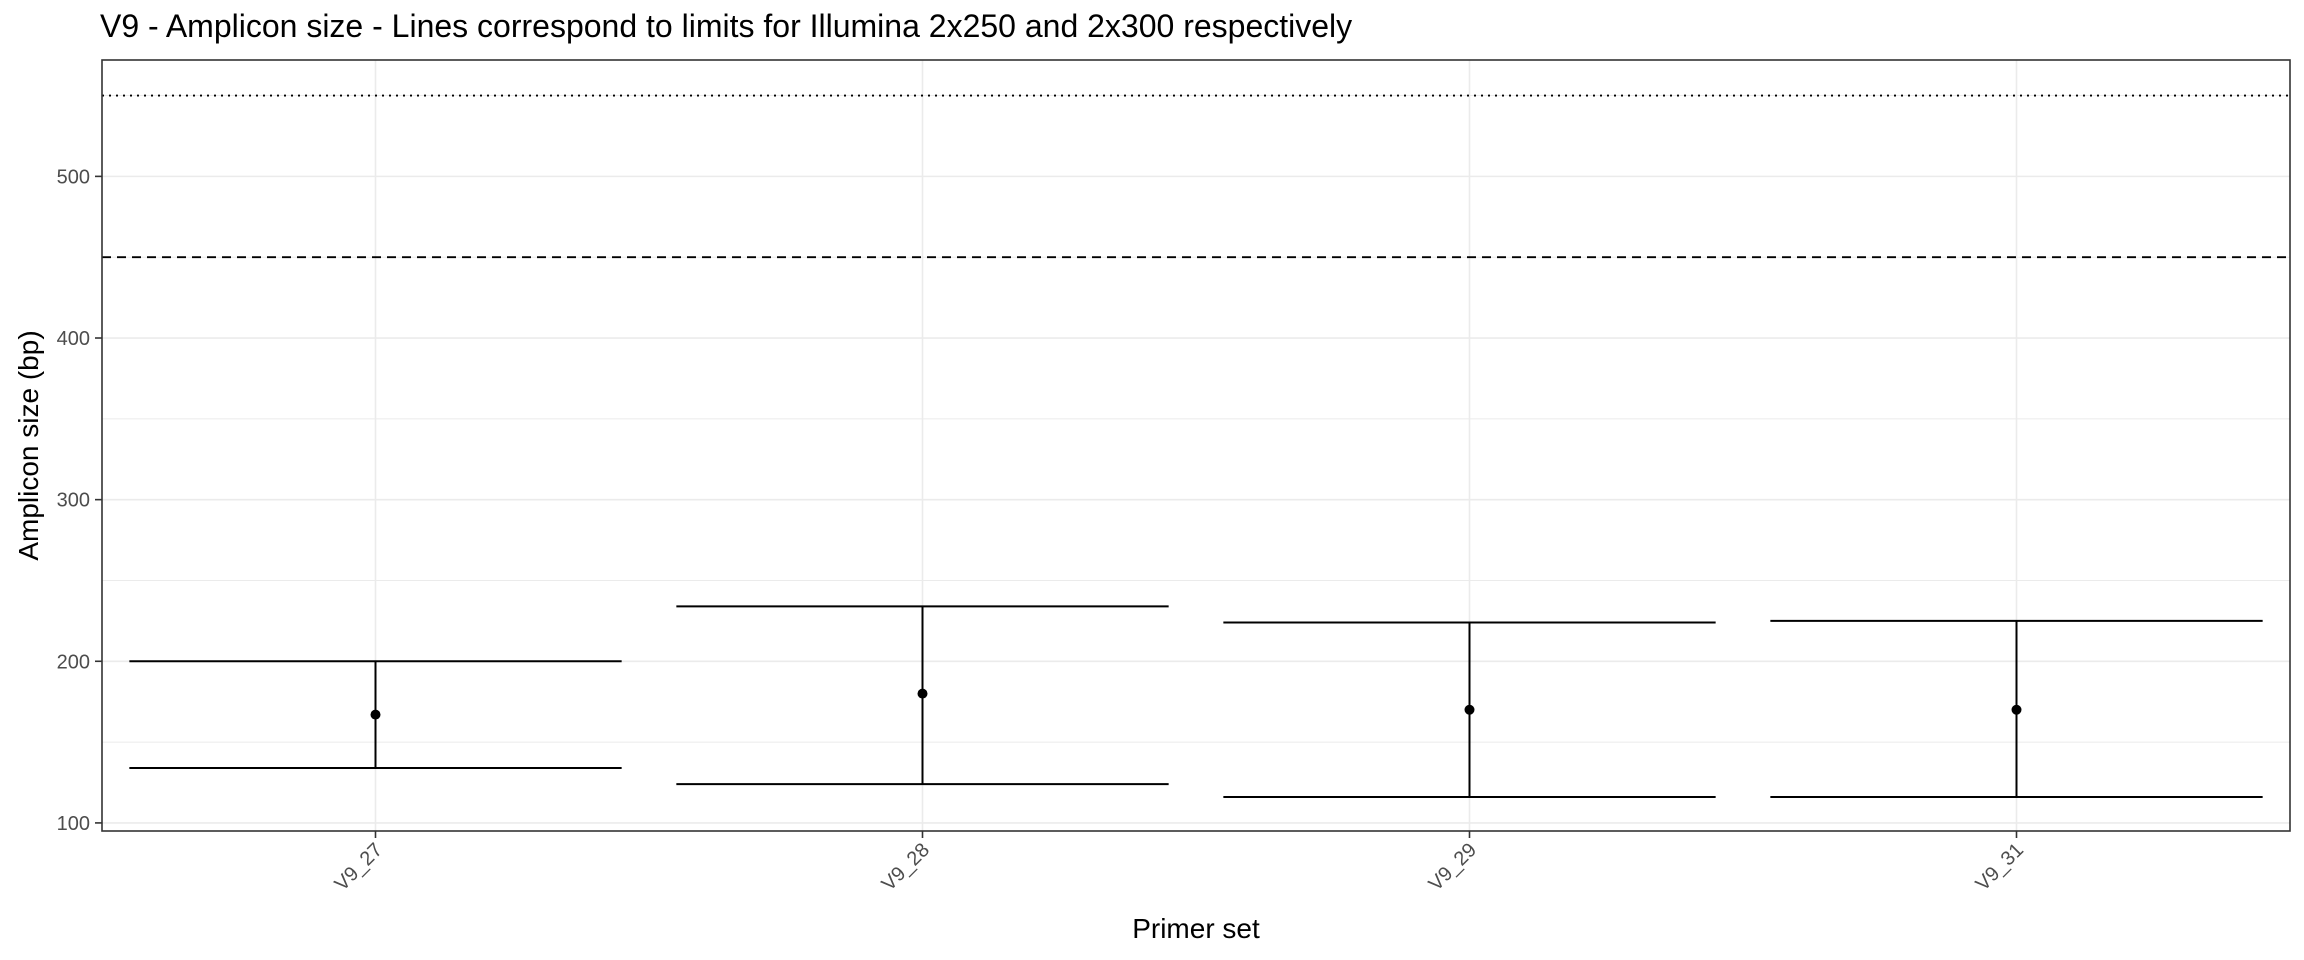  I want to click on x-axis-title: Primer set, so click(1196, 928).